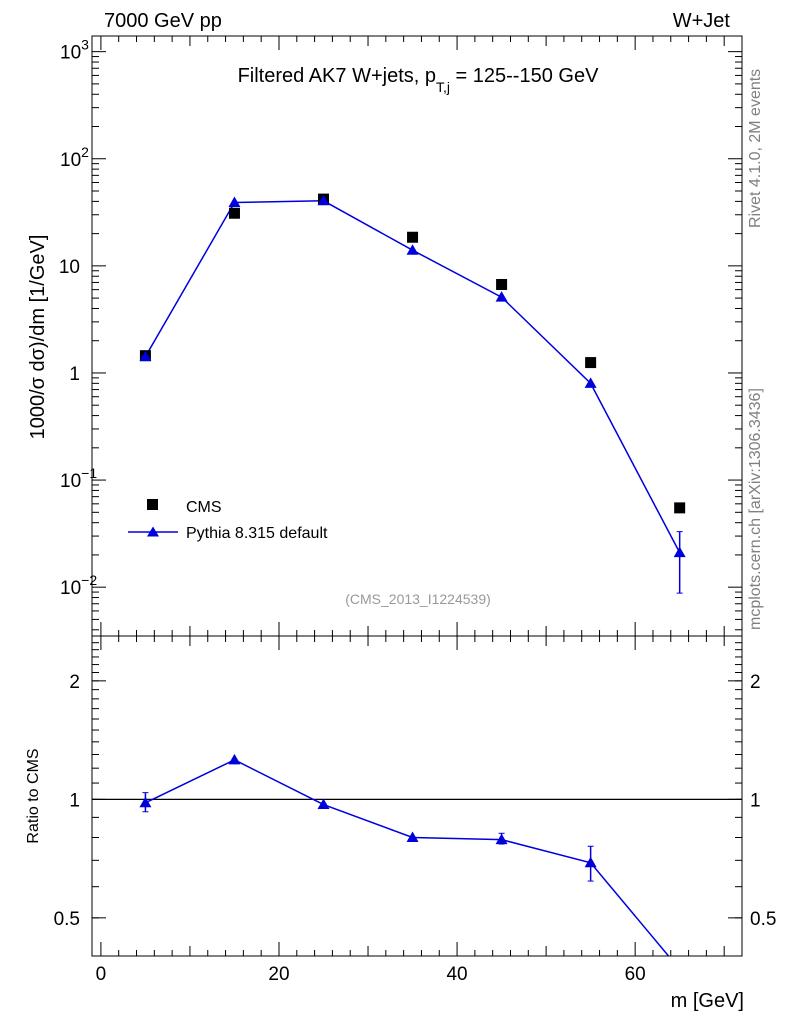  What do you see at coordinates (456, 974) in the screenshot?
I see `x-tick-label: 40` at bounding box center [456, 974].